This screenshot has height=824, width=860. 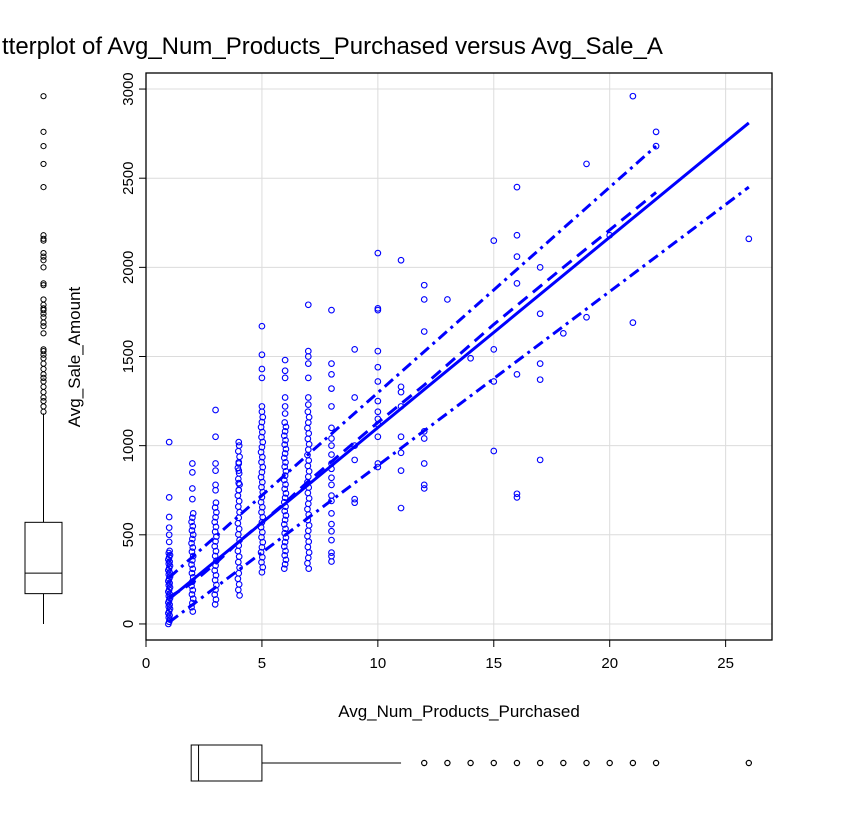 I want to click on y-box, so click(x=43, y=558).